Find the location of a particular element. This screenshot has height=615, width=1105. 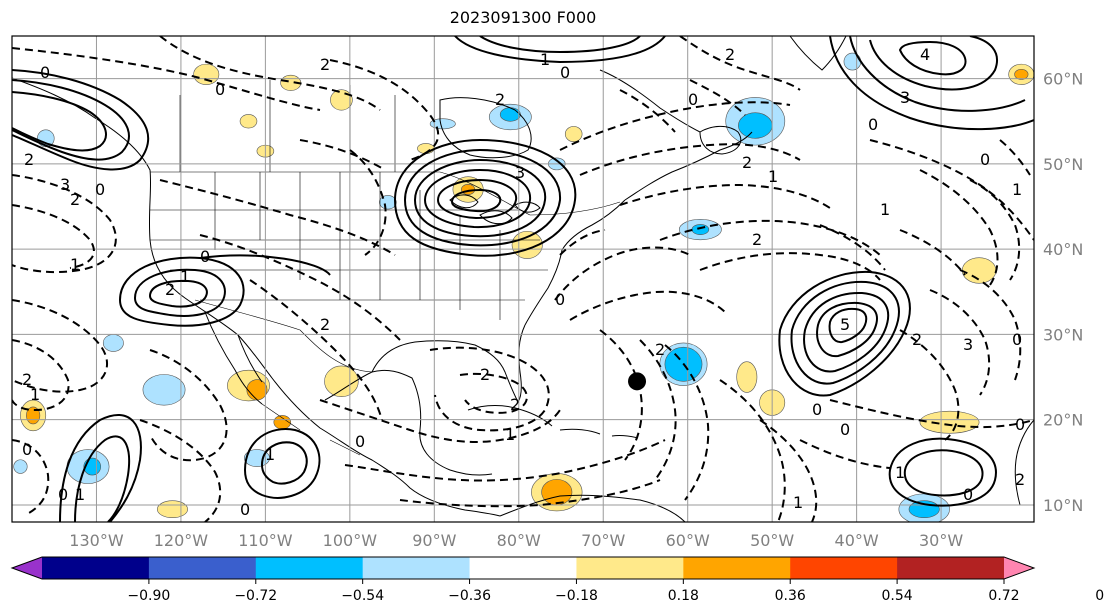

longitude-tick-label: 70°W is located at coordinates (603, 540).